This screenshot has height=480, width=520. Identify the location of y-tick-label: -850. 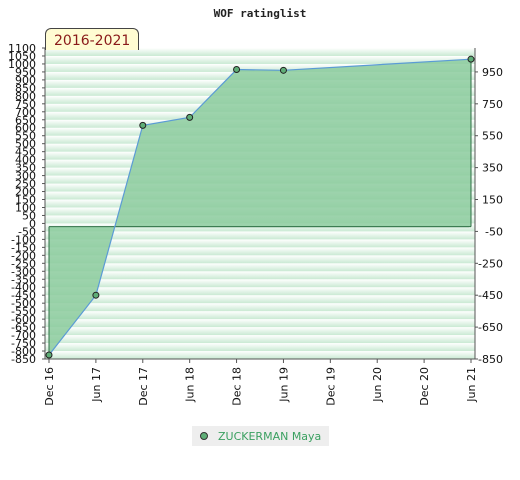
(23, 359).